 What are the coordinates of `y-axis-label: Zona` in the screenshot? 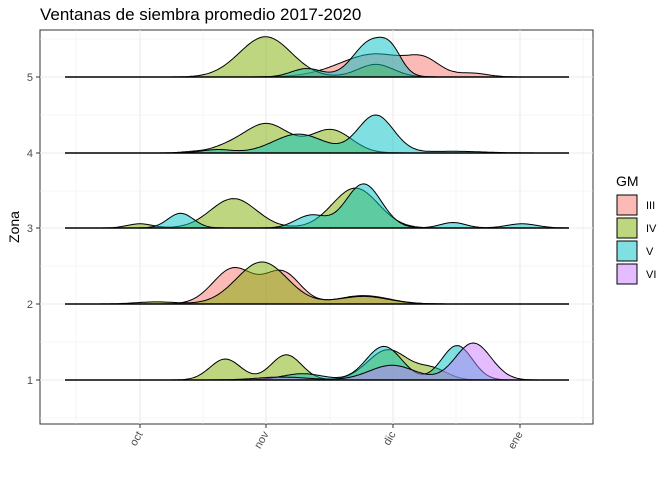 It's located at (14, 227).